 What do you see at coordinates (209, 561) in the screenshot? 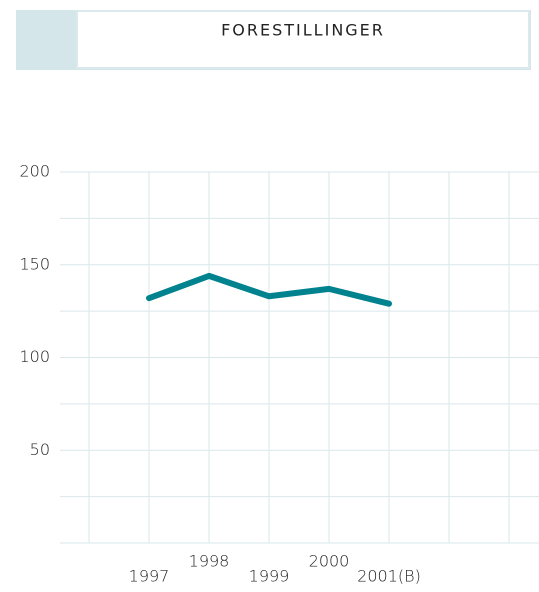
I see `x-tick-label: 1998` at bounding box center [209, 561].